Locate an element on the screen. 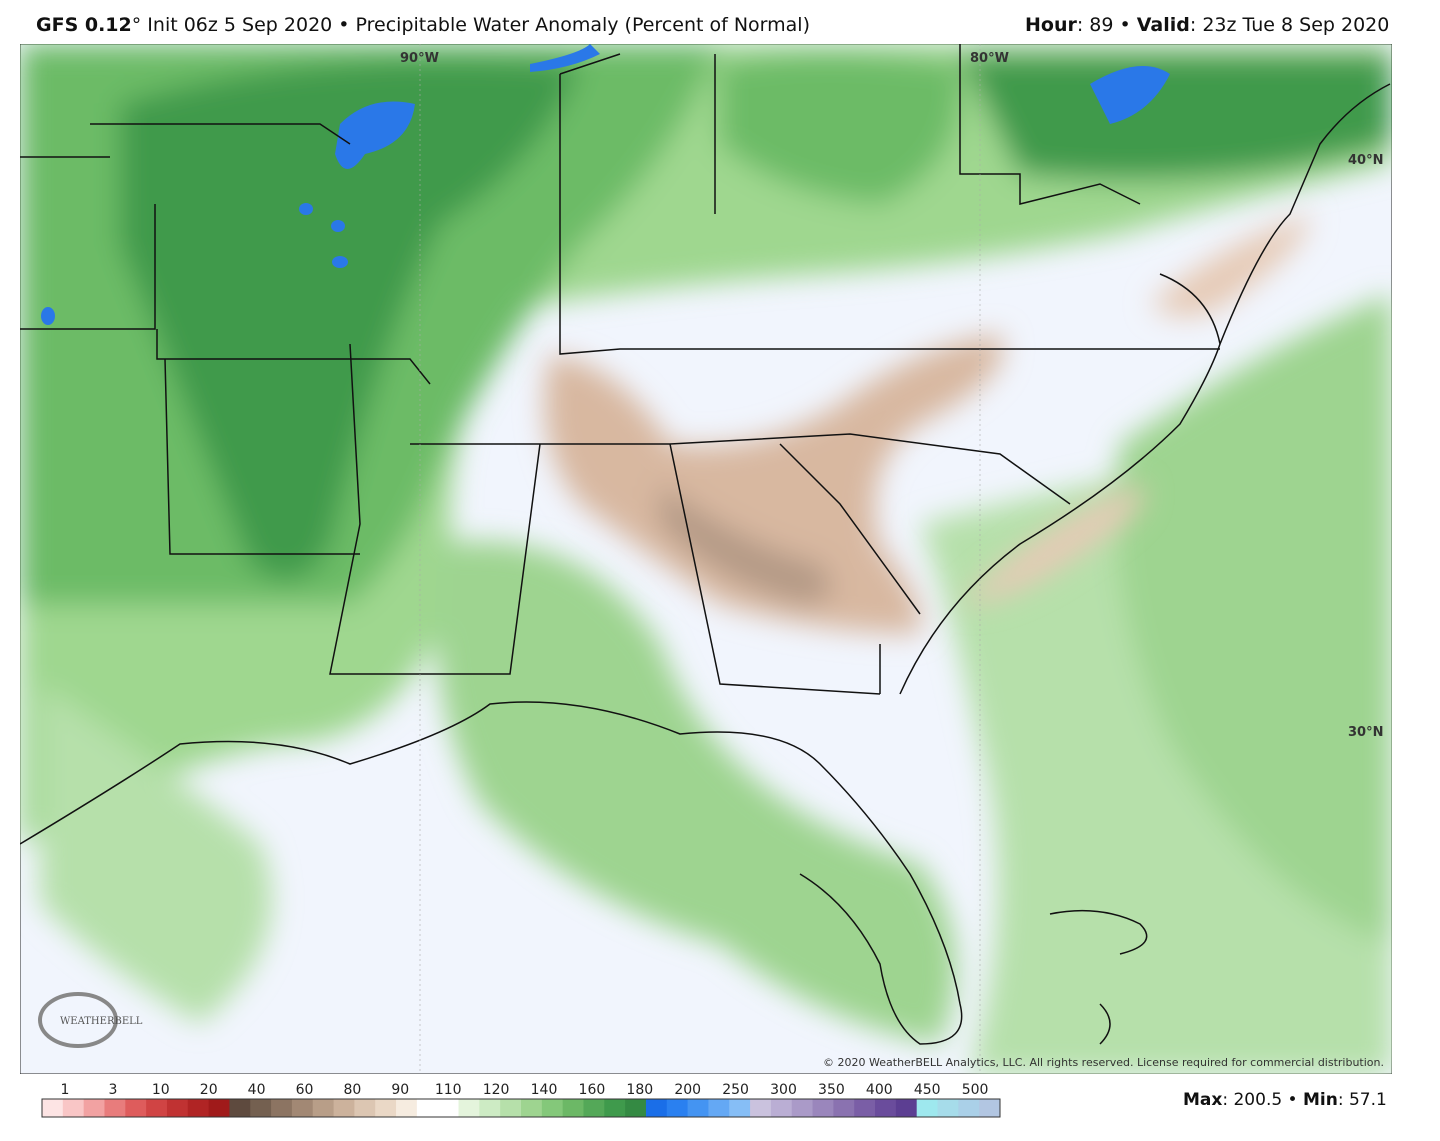 This screenshot has width=1440, height=1141. logo: WEATHERBELL is located at coordinates (90, 1020).